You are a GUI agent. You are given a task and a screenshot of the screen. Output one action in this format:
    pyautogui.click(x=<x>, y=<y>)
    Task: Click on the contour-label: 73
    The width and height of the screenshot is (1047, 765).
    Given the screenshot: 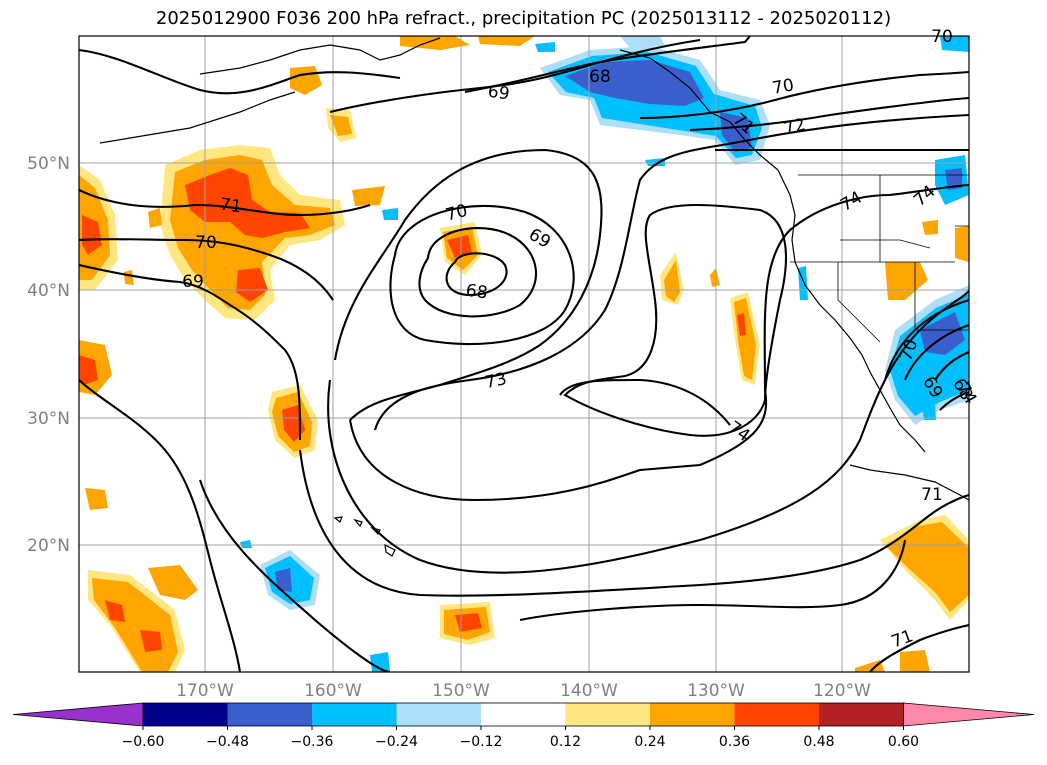 What is the action you would take?
    pyautogui.click(x=495, y=381)
    